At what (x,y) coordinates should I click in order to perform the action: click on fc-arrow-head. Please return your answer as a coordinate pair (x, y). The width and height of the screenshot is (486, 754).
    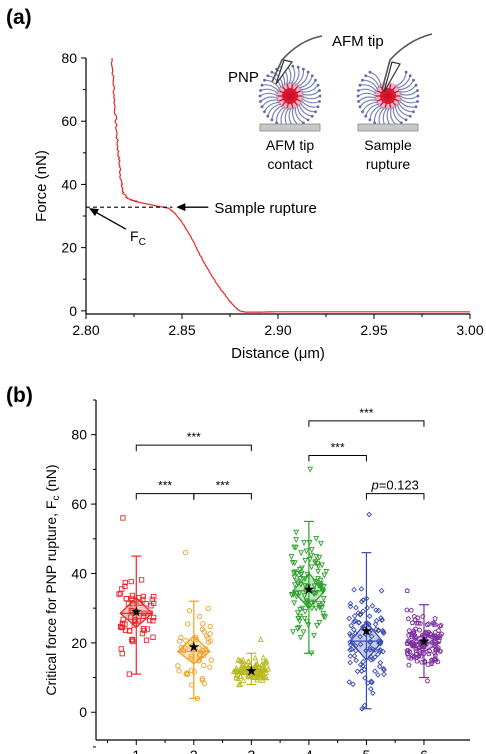
    Looking at the image, I should click on (94, 212).